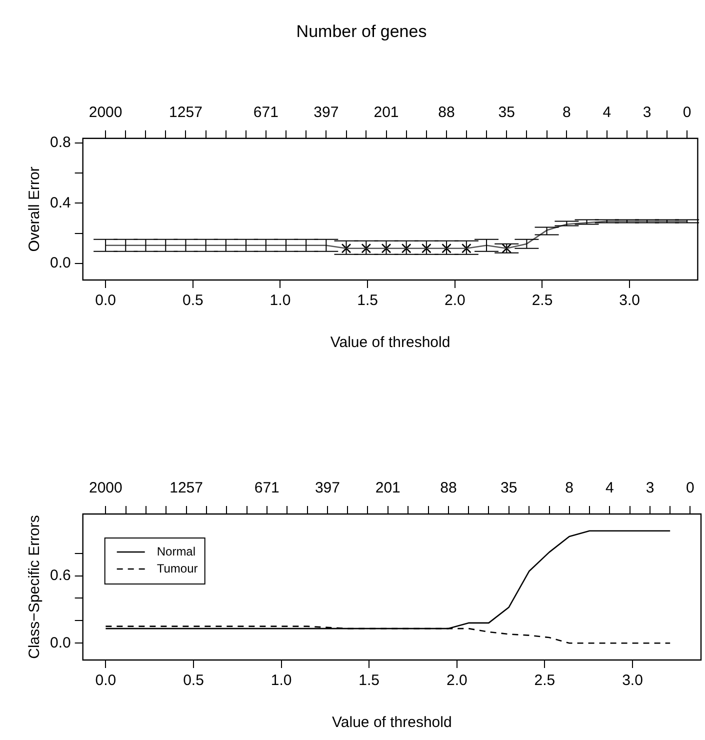 Image resolution: width=705 pixels, height=740 pixels. What do you see at coordinates (35, 209) in the screenshot?
I see `y-axis-title: Overall Error` at bounding box center [35, 209].